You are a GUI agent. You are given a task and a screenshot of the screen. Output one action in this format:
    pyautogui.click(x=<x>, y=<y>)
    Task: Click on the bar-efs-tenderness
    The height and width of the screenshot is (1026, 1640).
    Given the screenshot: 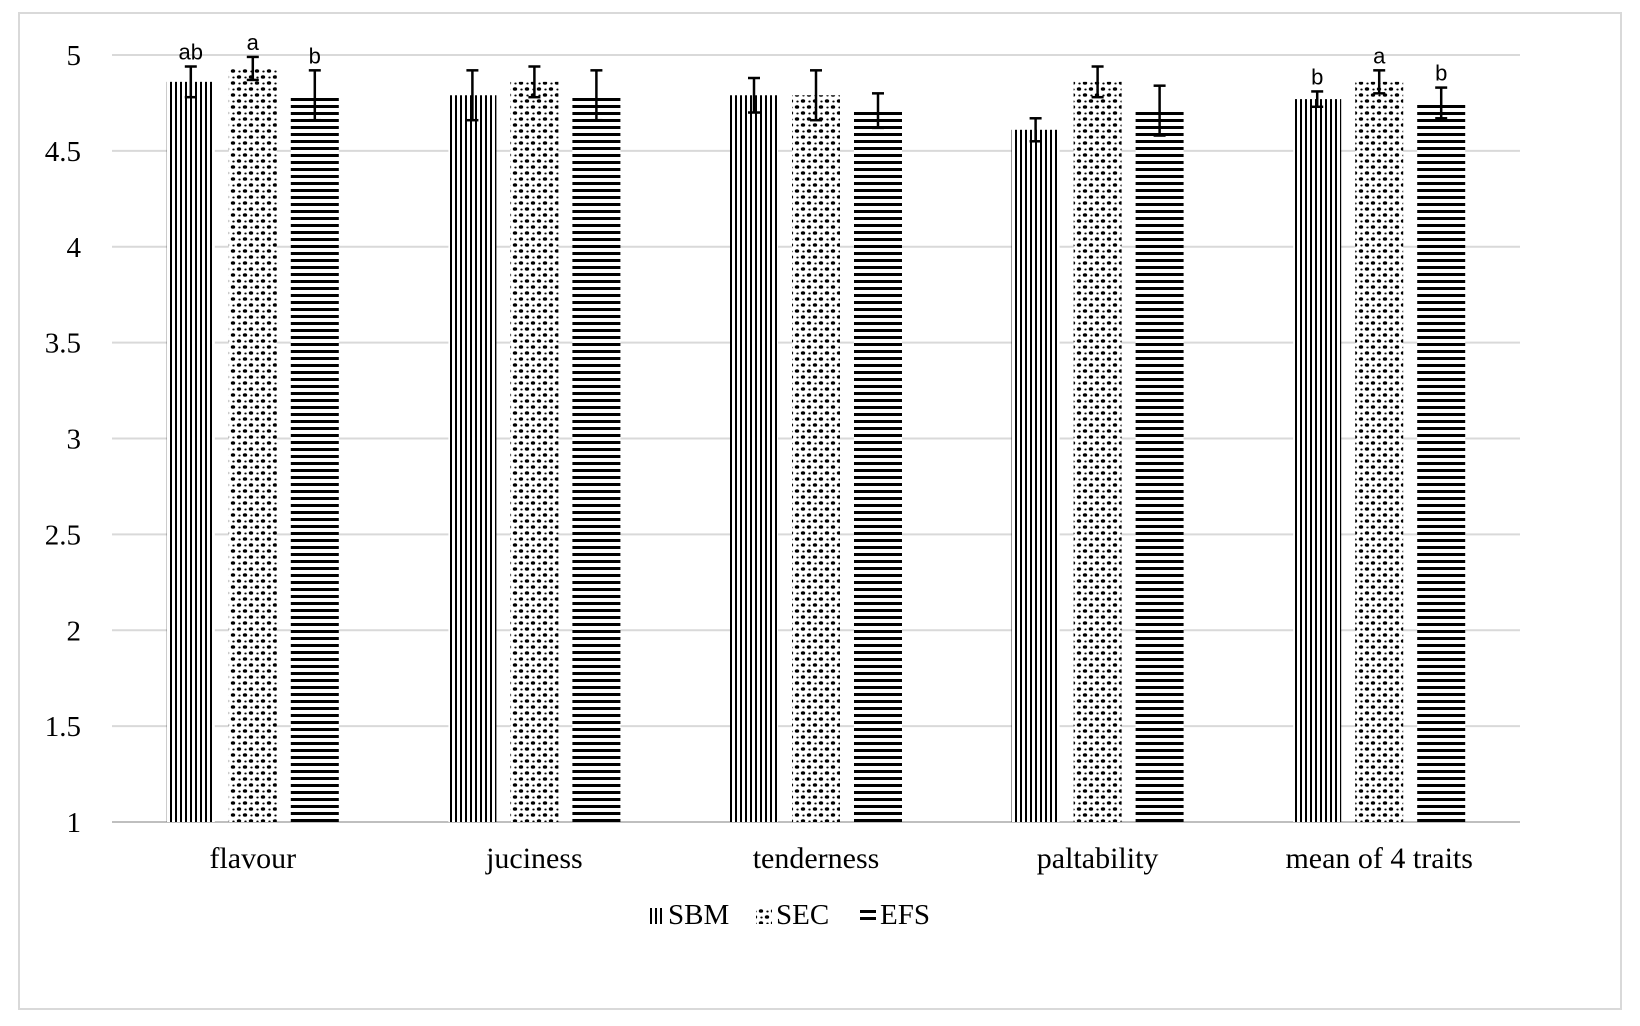 What is the action you would take?
    pyautogui.click(x=878, y=466)
    